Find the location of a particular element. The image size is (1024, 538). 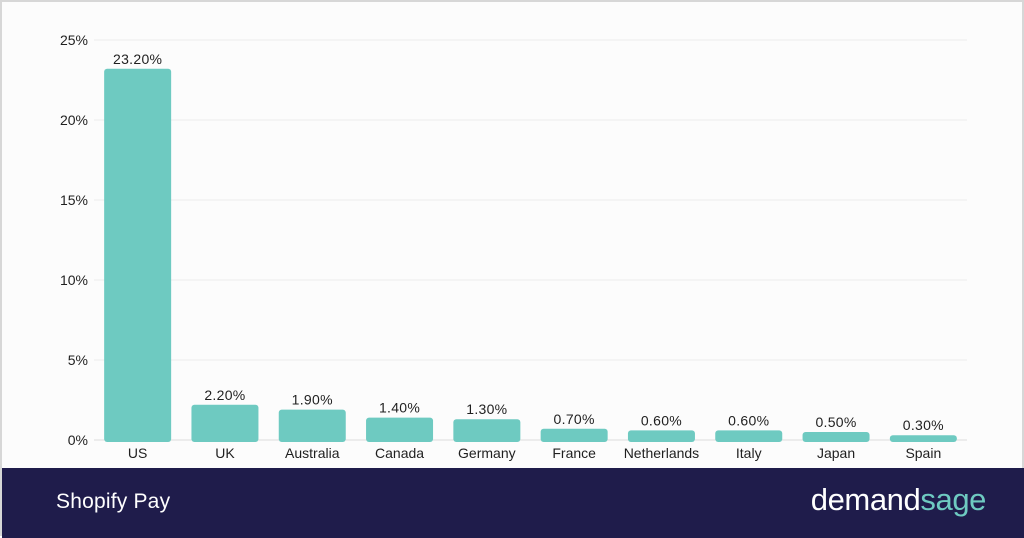

data-label: 1.30% is located at coordinates (486, 409).